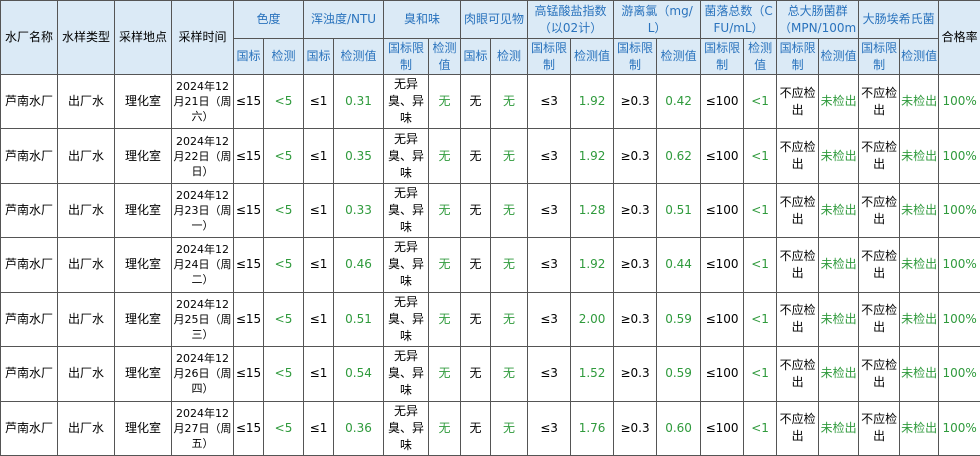 This screenshot has width=980, height=456. Describe the element at coordinates (722, 374) in the screenshot. I see `table-cell: ≤100` at that location.